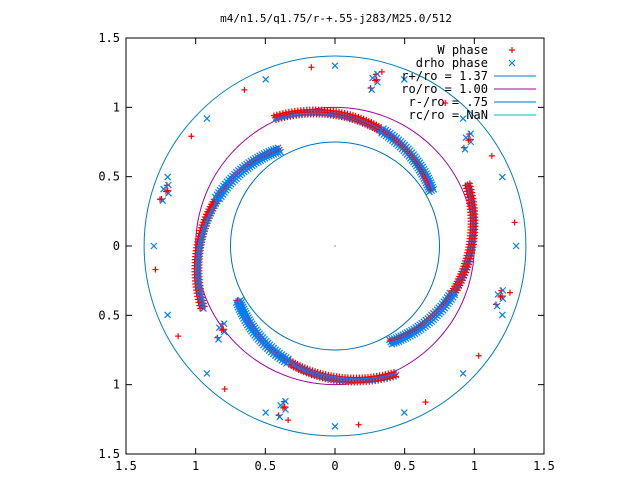 This screenshot has width=640, height=480. Describe the element at coordinates (109, 38) in the screenshot. I see `y-tick-label-6: 1.5` at that location.